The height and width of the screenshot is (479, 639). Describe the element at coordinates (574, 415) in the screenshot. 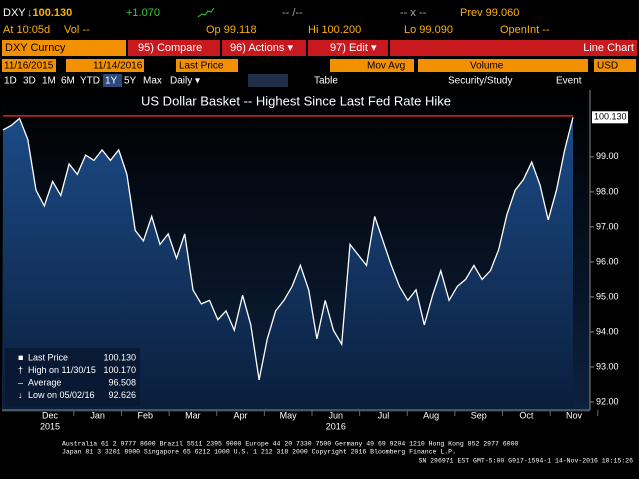

I see `x-tick-label: Nov` at that location.